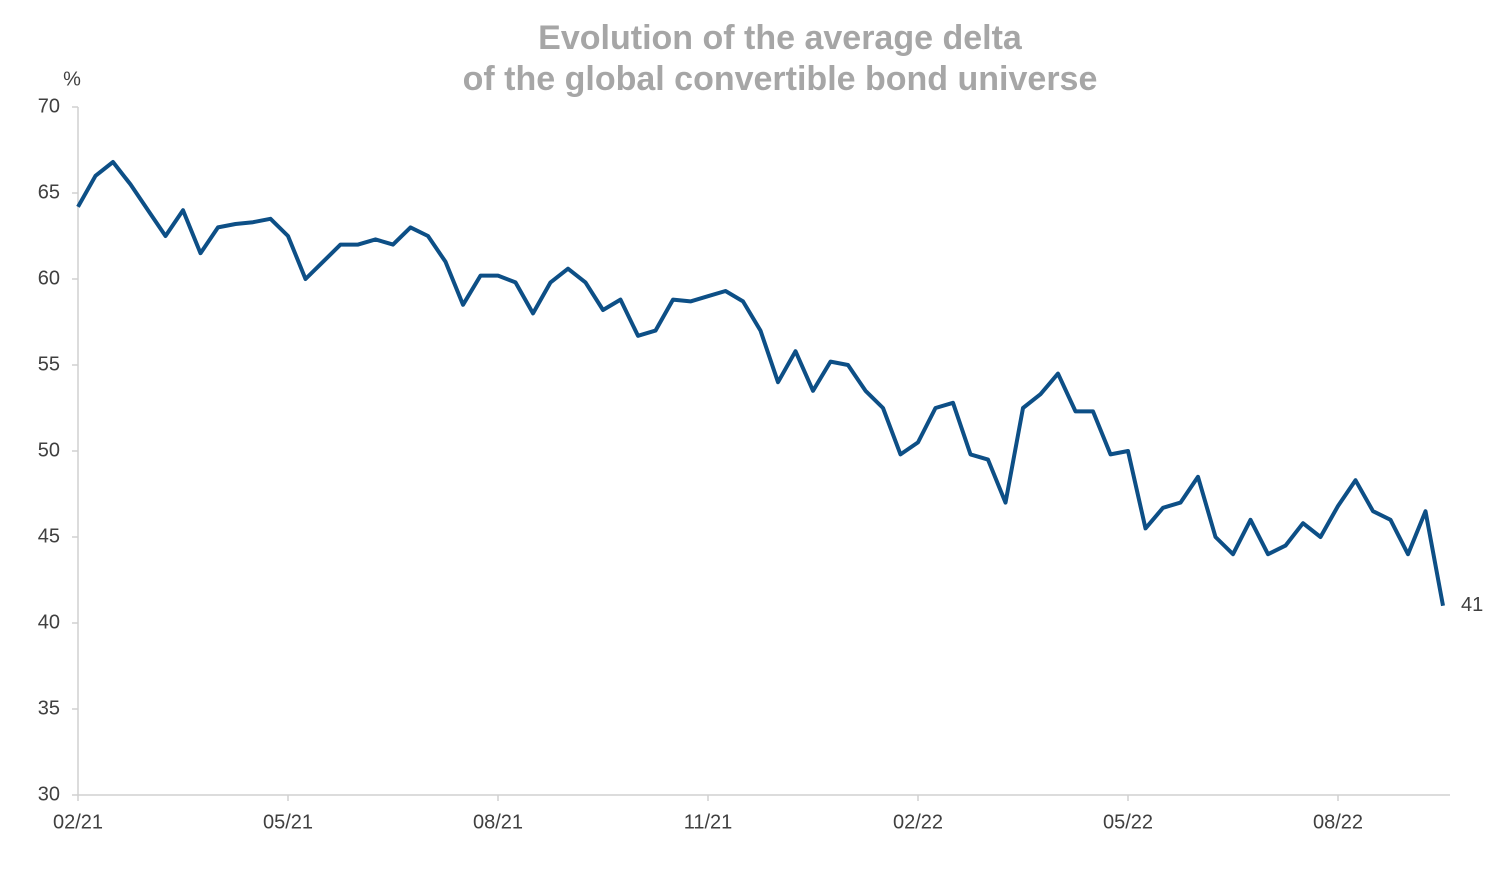 The height and width of the screenshot is (873, 1500). What do you see at coordinates (49, 106) in the screenshot?
I see `y-tick-label: 70` at bounding box center [49, 106].